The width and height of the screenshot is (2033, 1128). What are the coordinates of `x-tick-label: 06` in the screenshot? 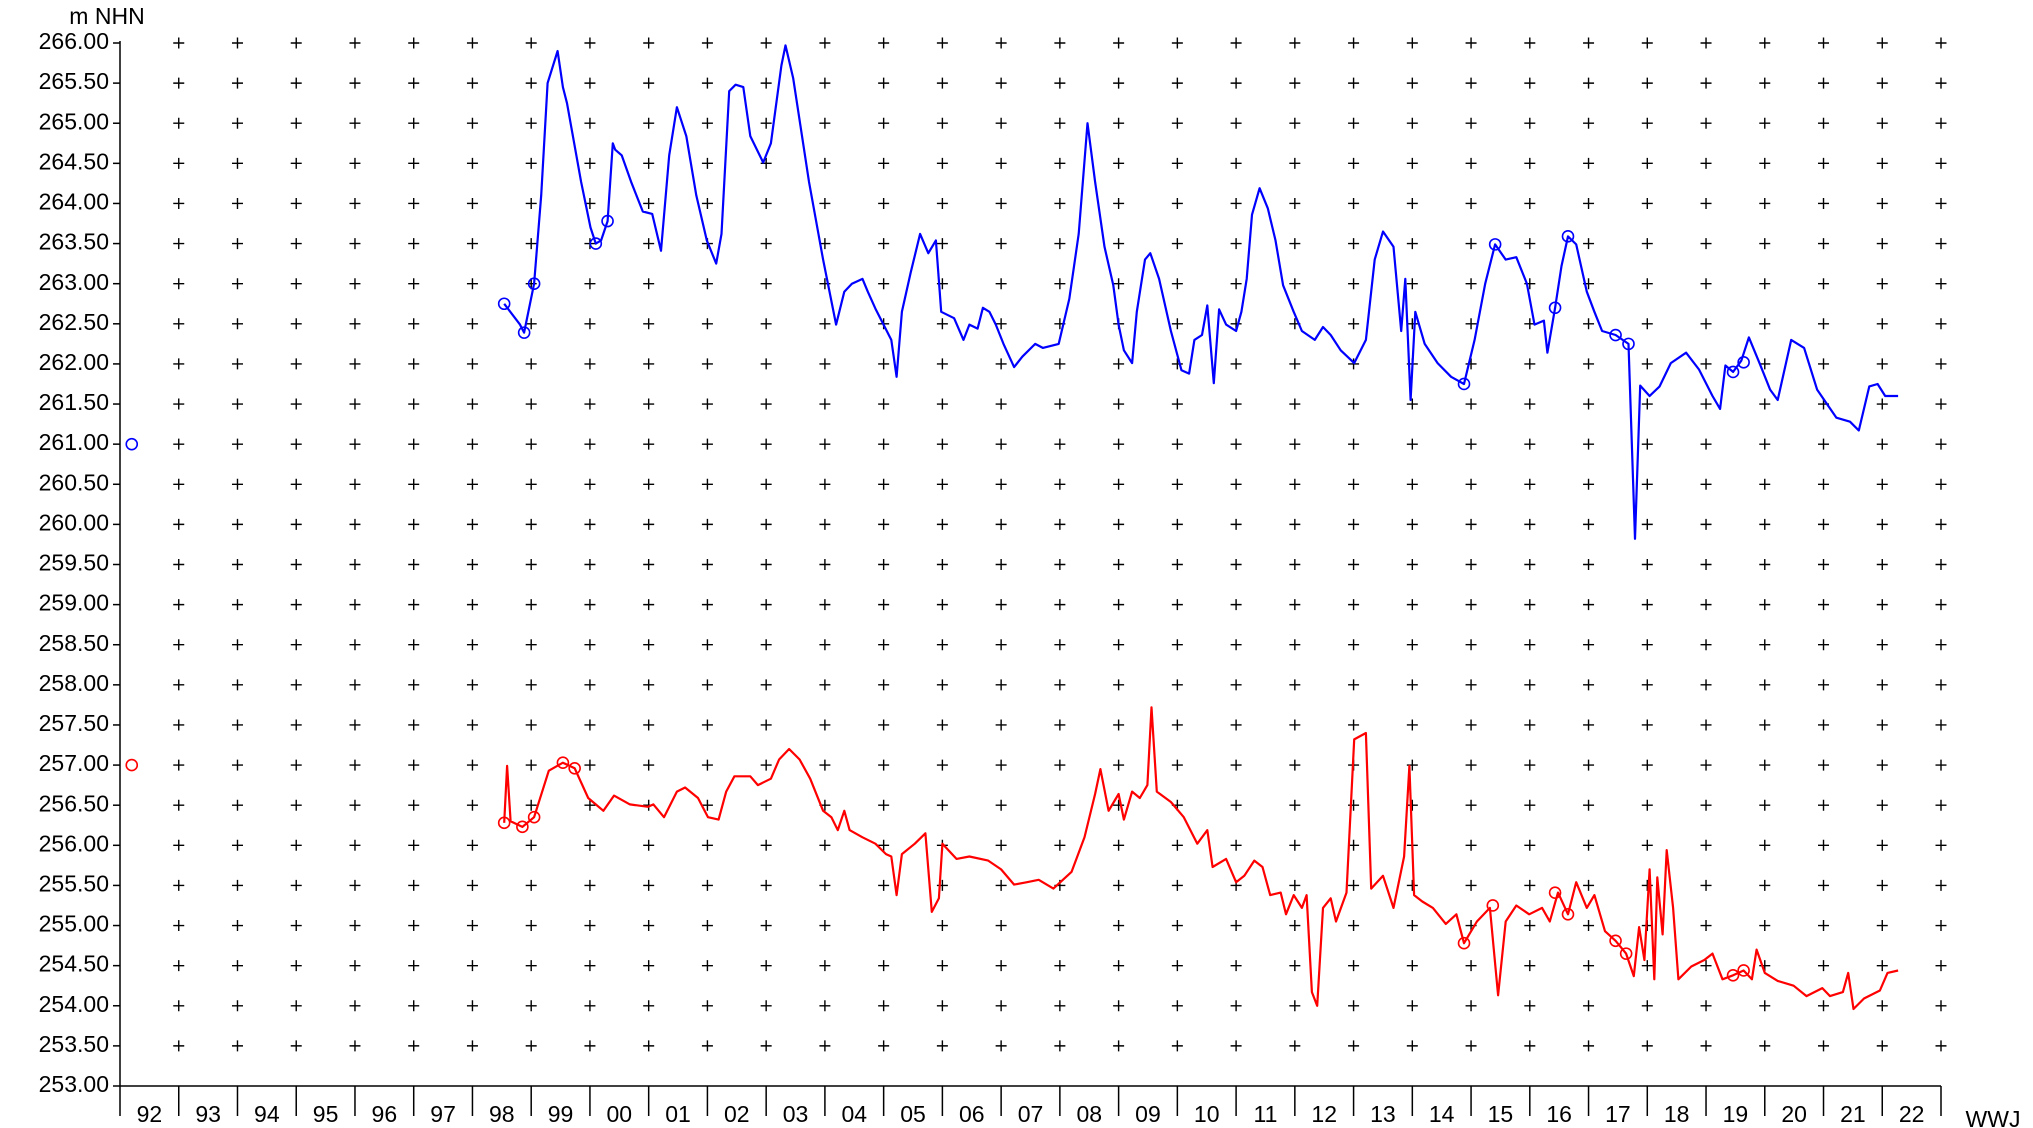 It's located at (972, 1114).